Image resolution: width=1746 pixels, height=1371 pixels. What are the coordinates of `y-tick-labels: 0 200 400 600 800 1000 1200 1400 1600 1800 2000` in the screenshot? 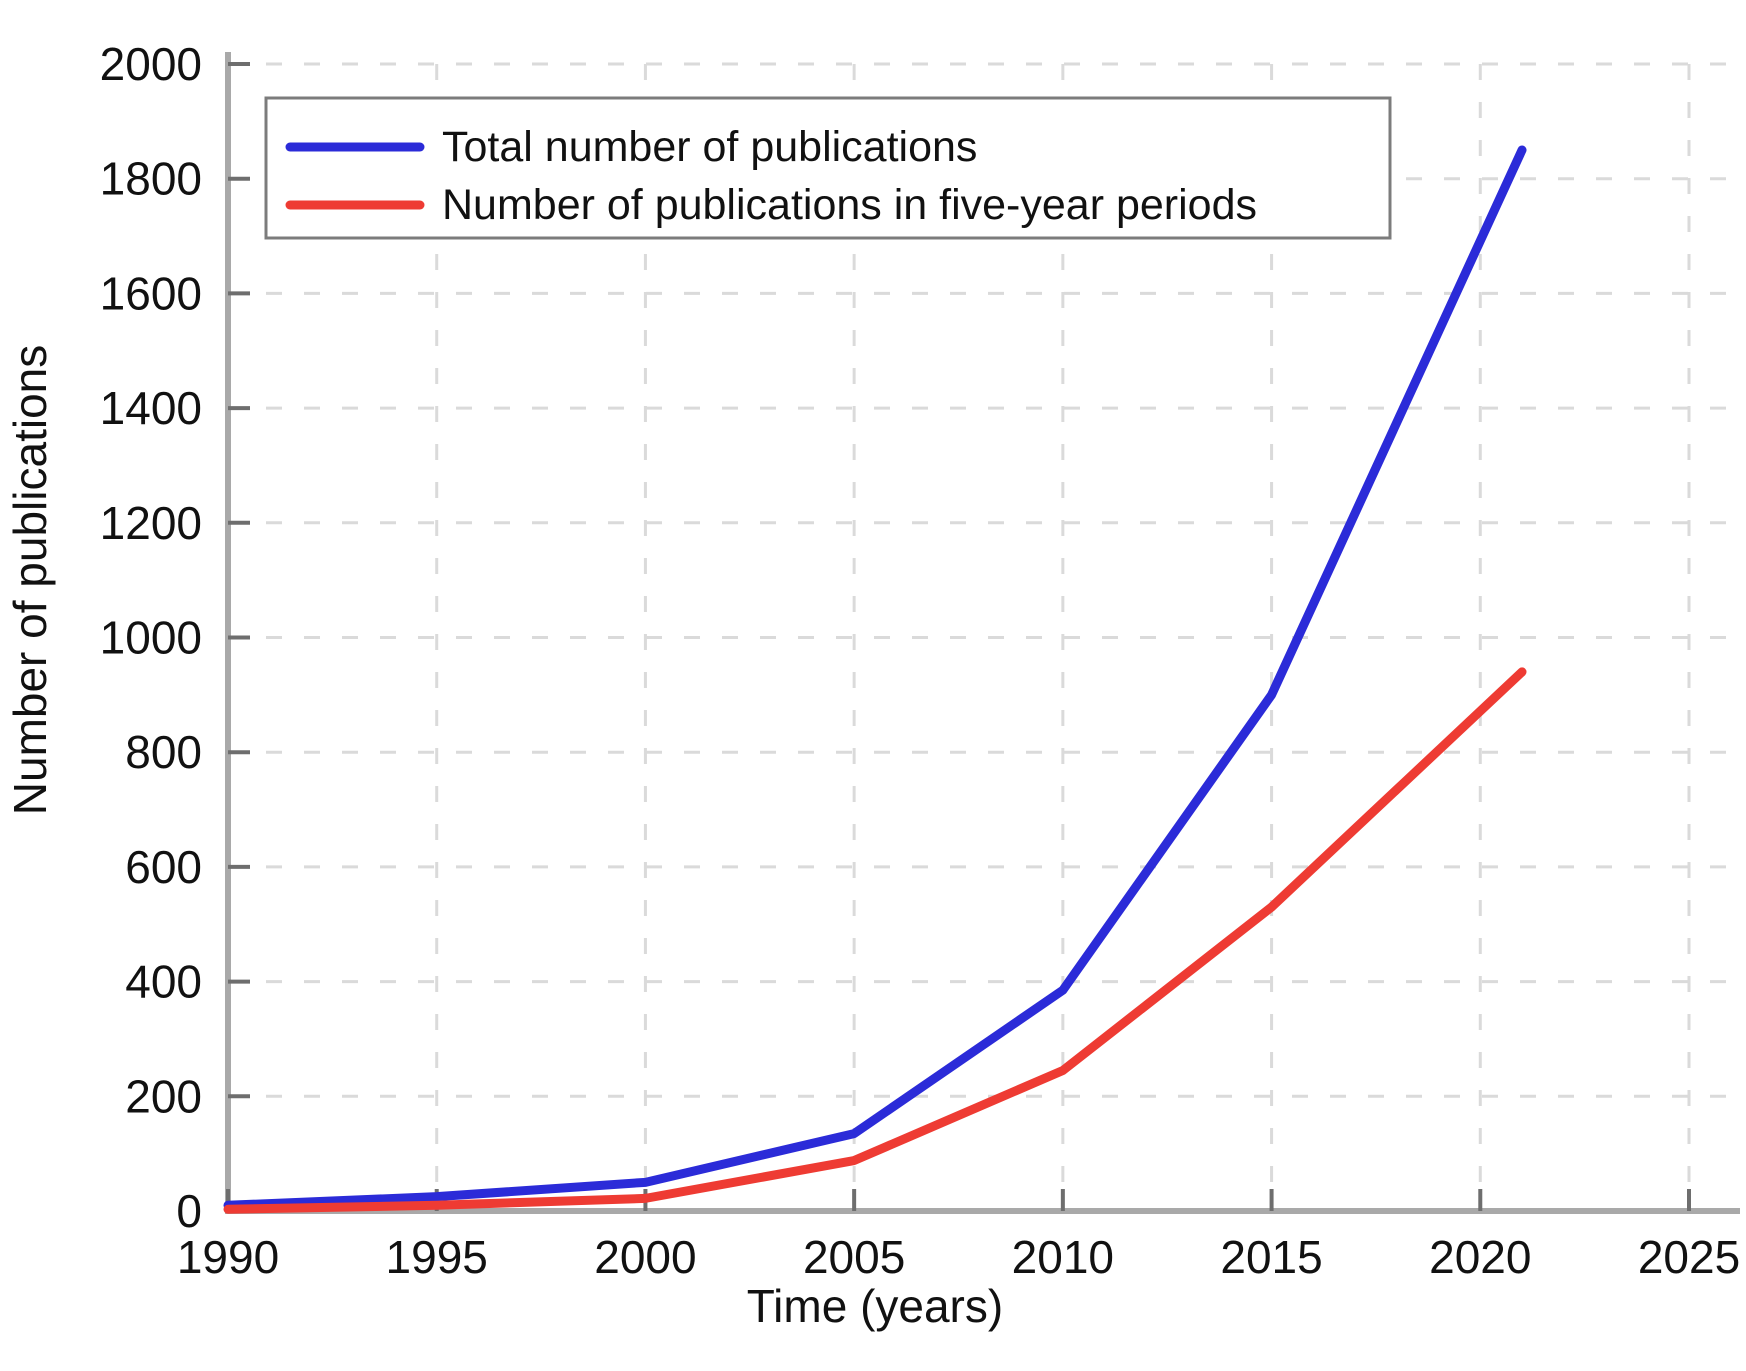 It's located at (151, 637).